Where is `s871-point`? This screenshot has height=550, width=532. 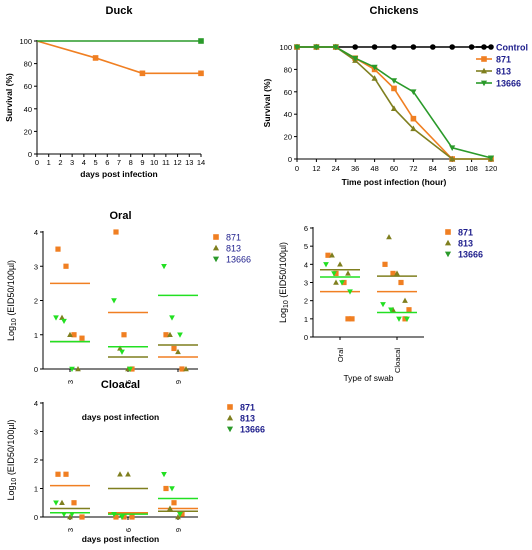 s871-point is located at coordinates (201, 73).